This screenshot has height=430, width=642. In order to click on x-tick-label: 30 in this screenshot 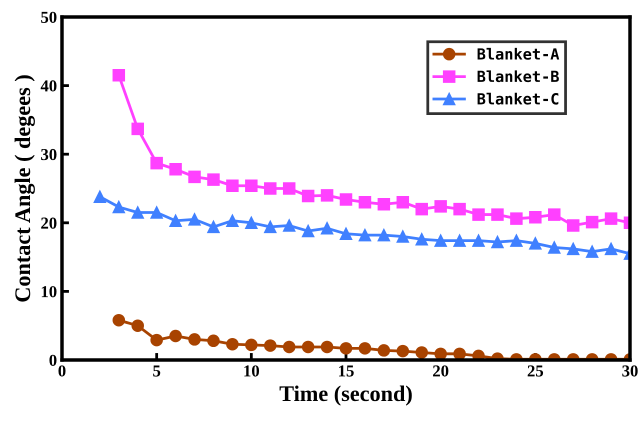, I will do `click(630, 371)`.